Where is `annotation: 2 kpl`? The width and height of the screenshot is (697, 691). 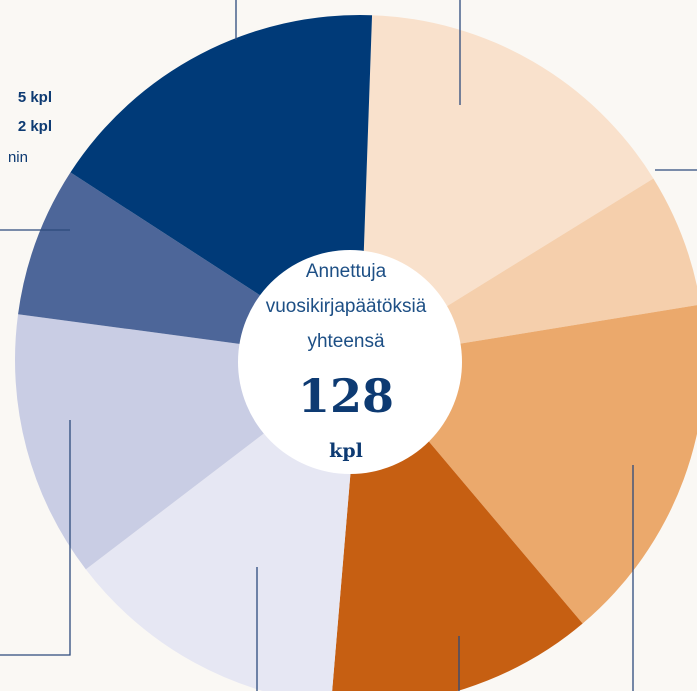
annotation: 2 kpl is located at coordinates (35, 126).